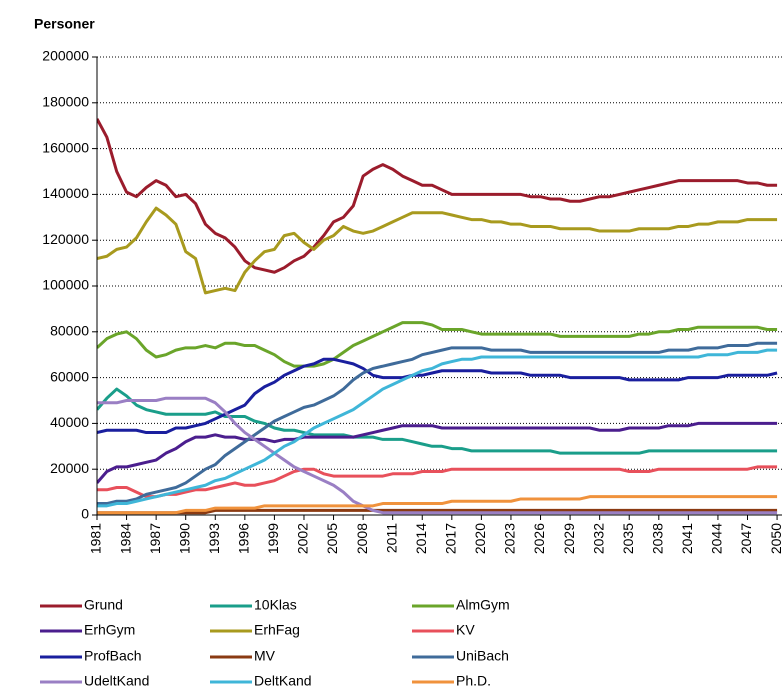 This screenshot has height=693, width=782. Describe the element at coordinates (65, 193) in the screenshot. I see `y-tick-label: 140000` at that location.